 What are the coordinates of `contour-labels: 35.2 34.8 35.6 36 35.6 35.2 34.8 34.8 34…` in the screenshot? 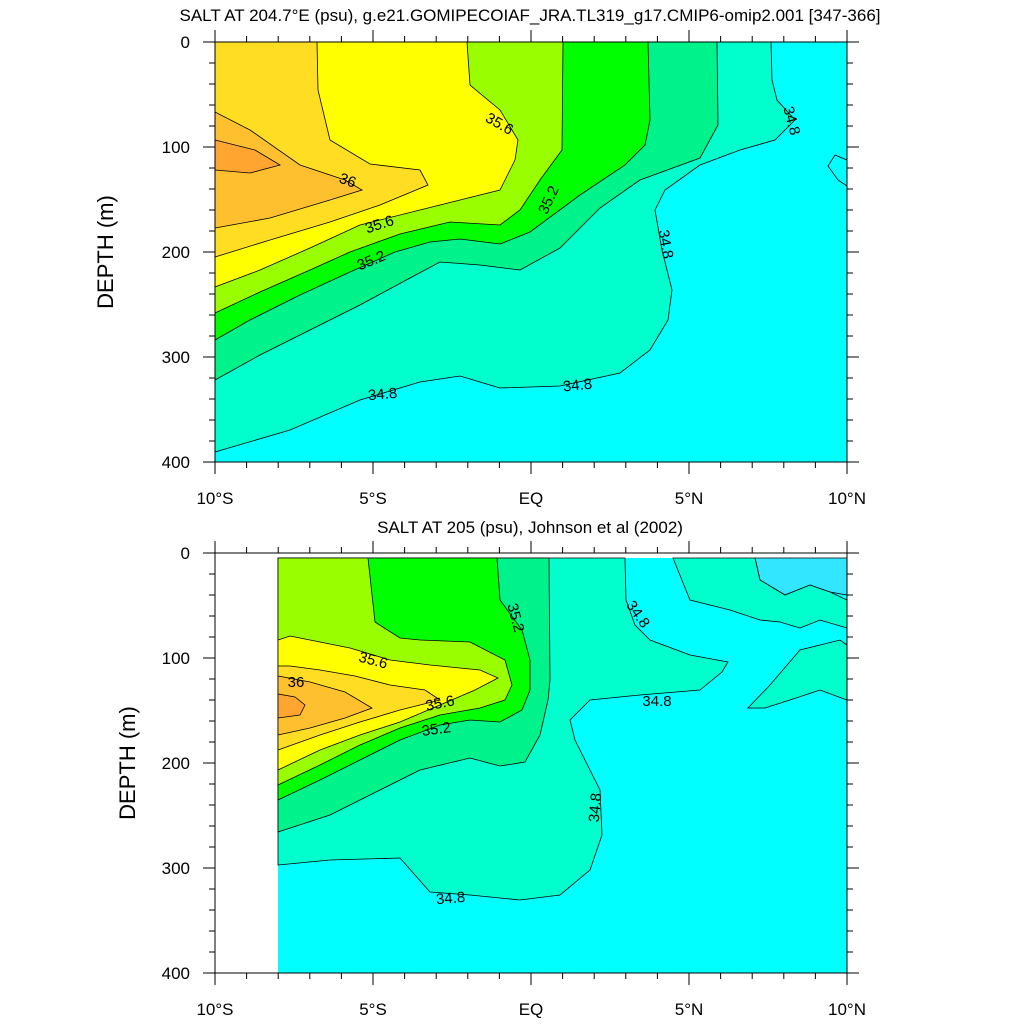 It's located at (480, 753).